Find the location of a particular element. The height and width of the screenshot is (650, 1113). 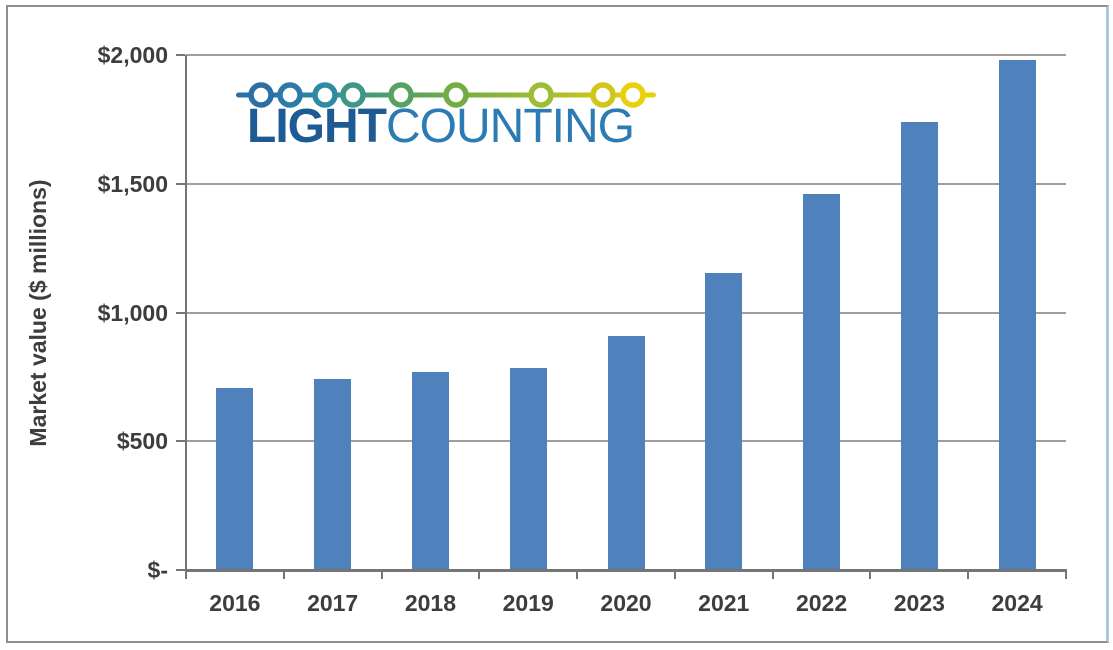

x-label-2020: 2020 is located at coordinates (626, 603).